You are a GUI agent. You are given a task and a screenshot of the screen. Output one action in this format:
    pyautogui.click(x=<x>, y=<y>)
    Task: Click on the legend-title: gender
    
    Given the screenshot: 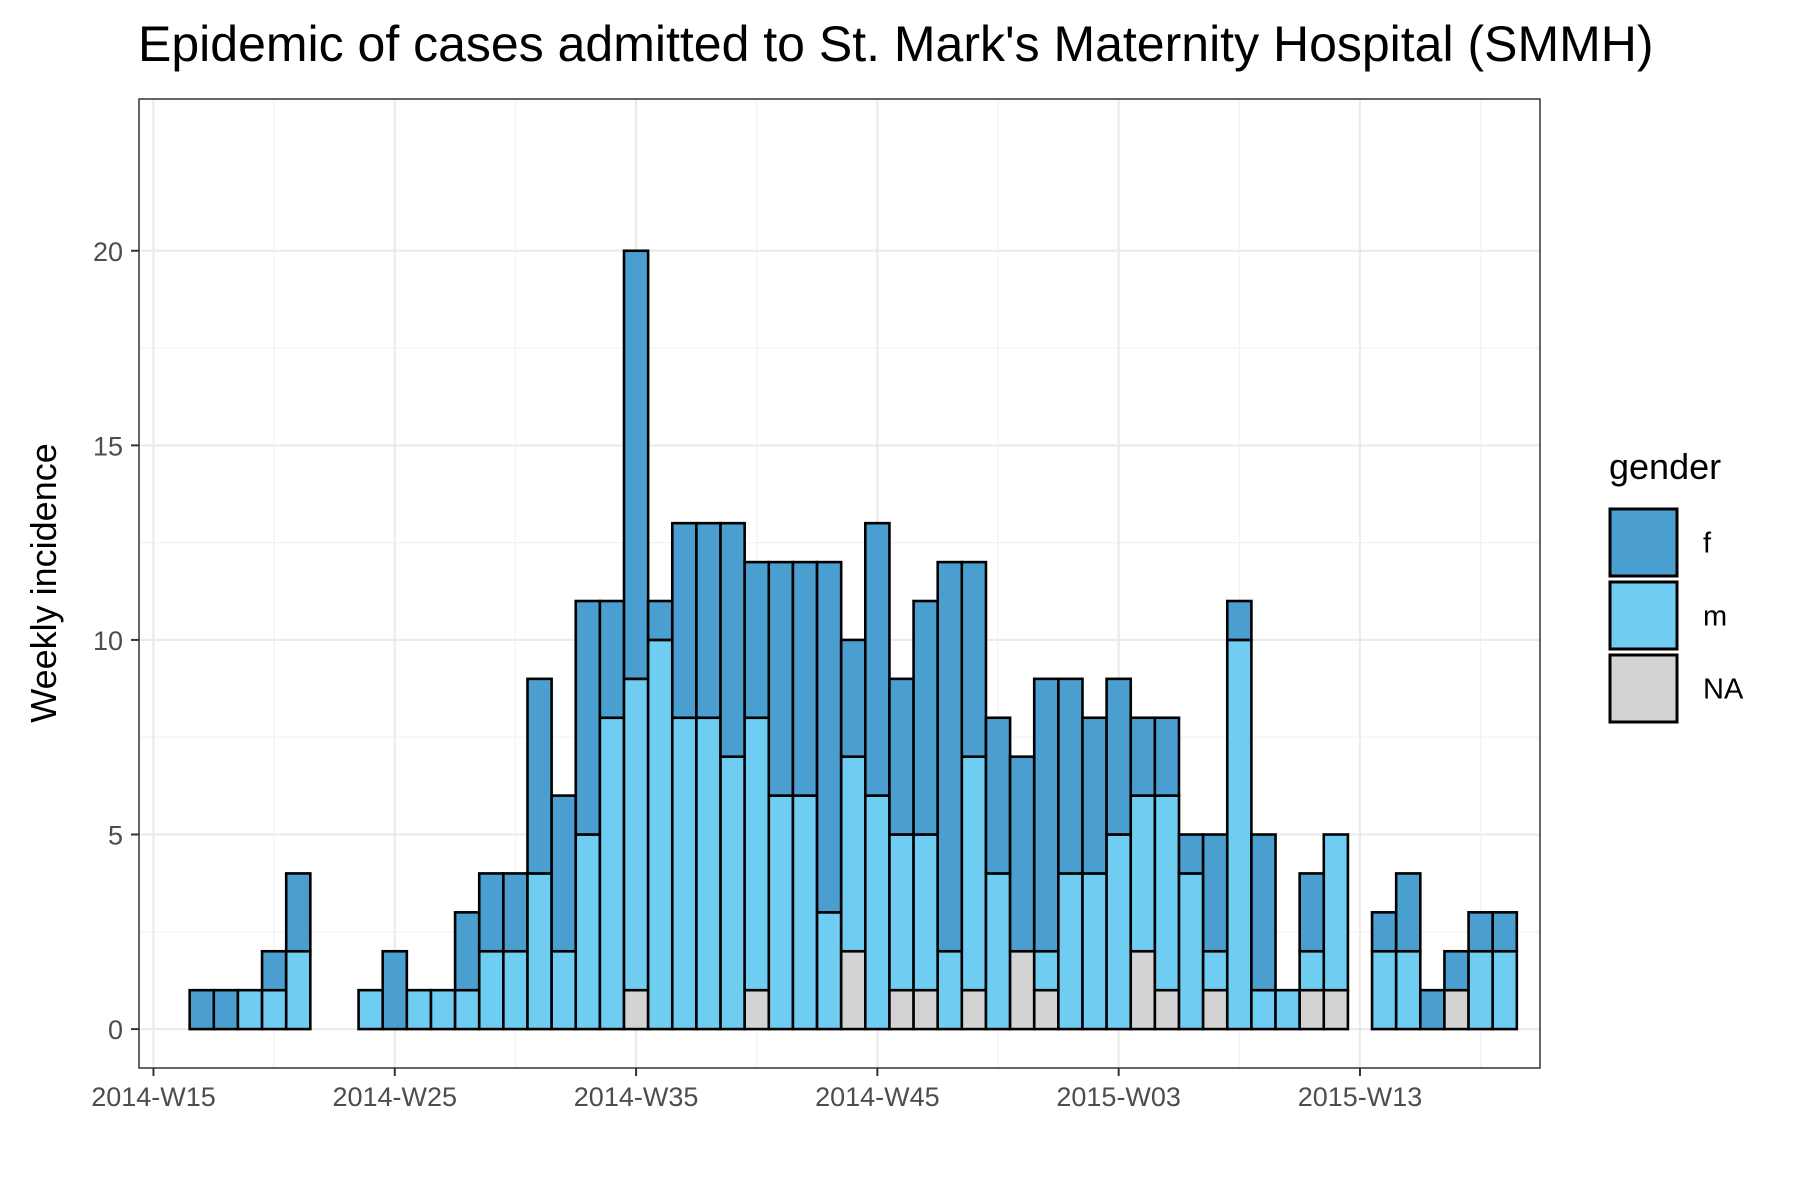 What is the action you would take?
    pyautogui.click(x=1665, y=466)
    